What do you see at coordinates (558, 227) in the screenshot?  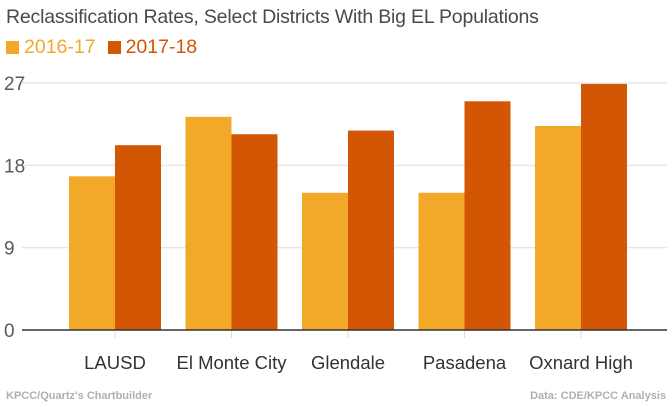 I see `bar-2016-17-oxnard-high` at bounding box center [558, 227].